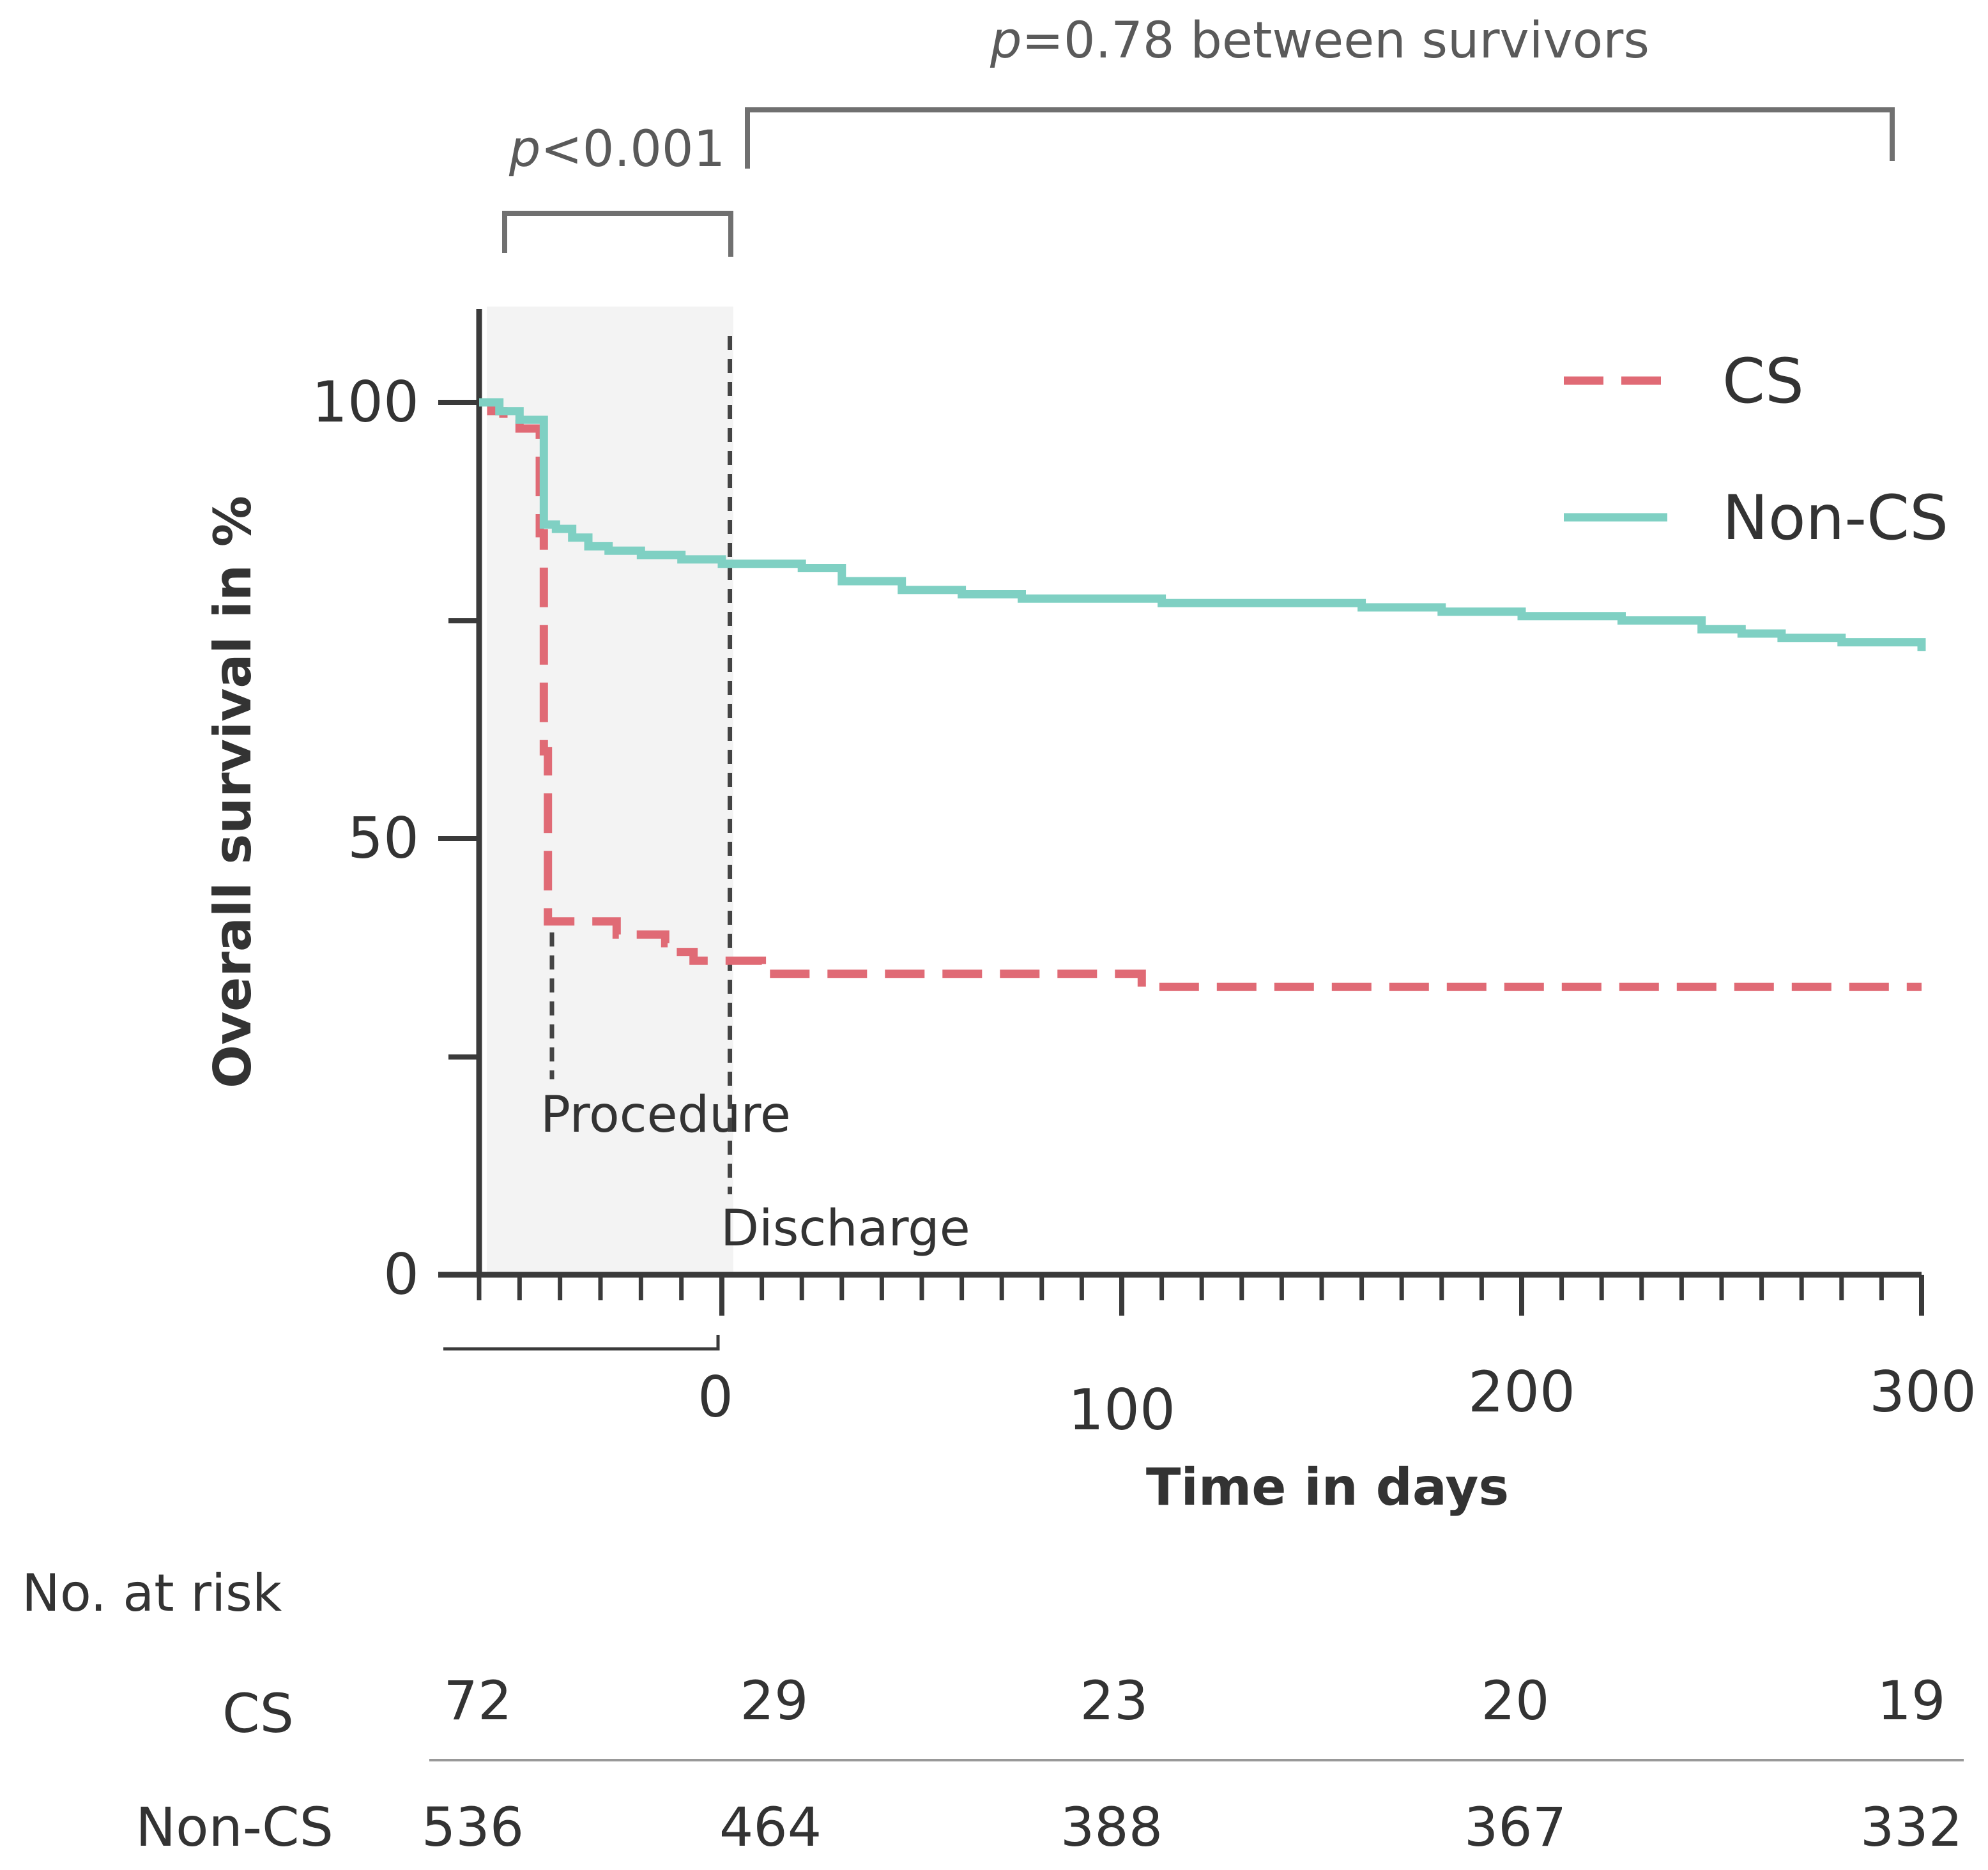 The height and width of the screenshot is (1870, 1988). I want to click on risk-cs-0: 72, so click(478, 1700).